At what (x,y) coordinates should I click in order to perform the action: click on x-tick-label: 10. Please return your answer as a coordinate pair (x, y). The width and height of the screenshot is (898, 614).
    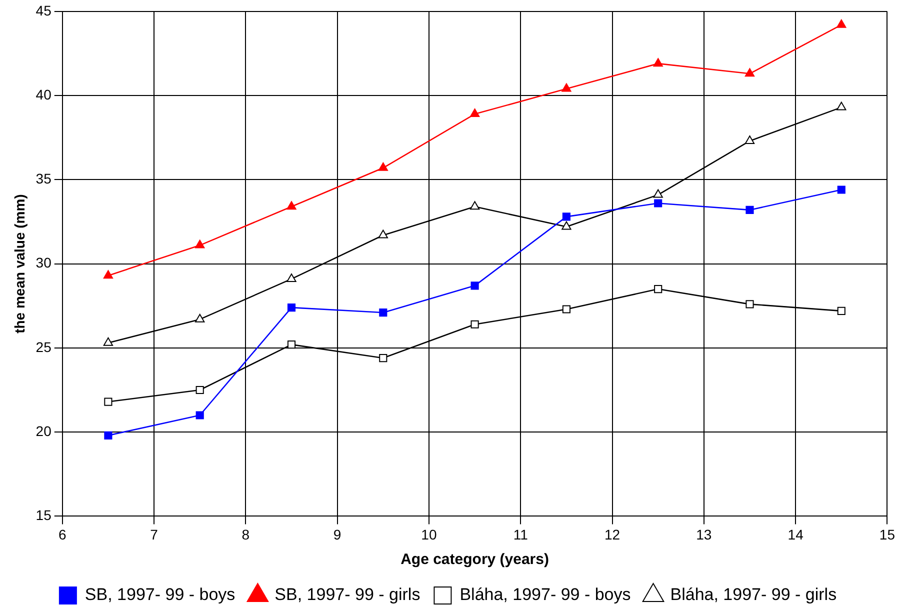
    Looking at the image, I should click on (429, 534).